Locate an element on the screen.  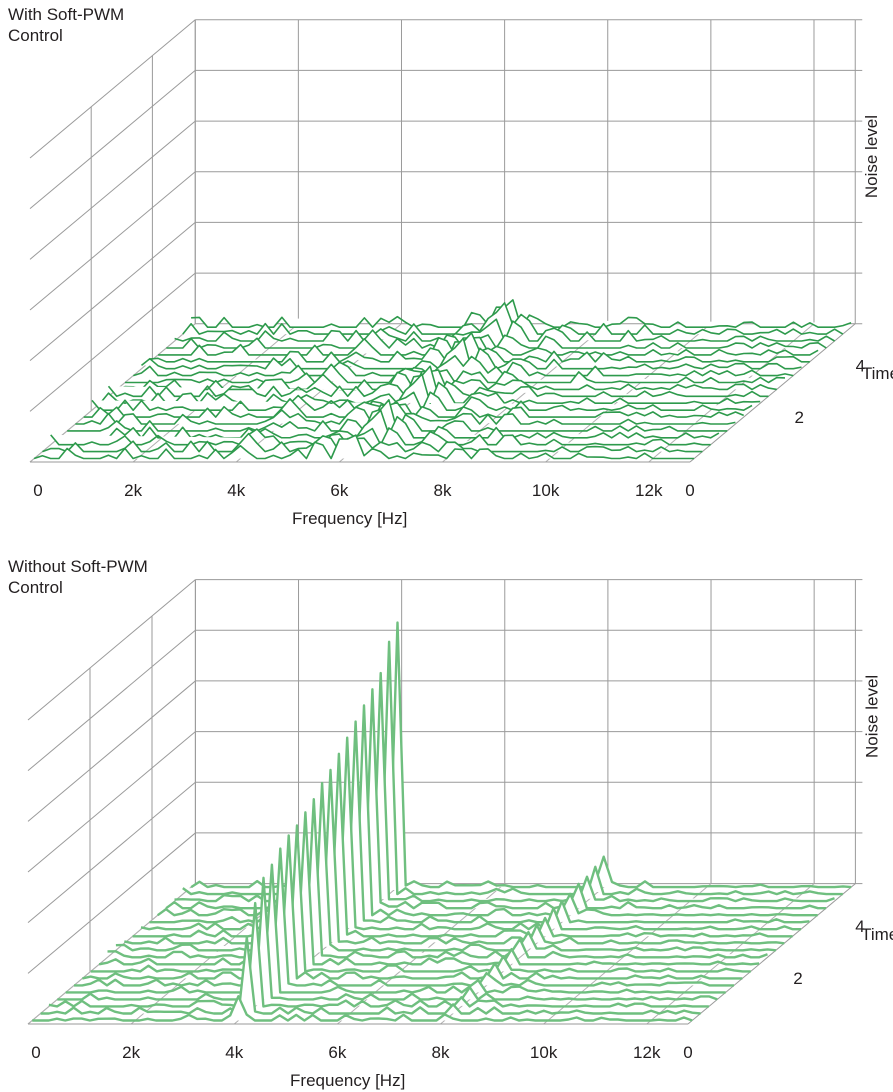
chart-title: Without Soft-PWM Control is located at coordinates (78, 577).